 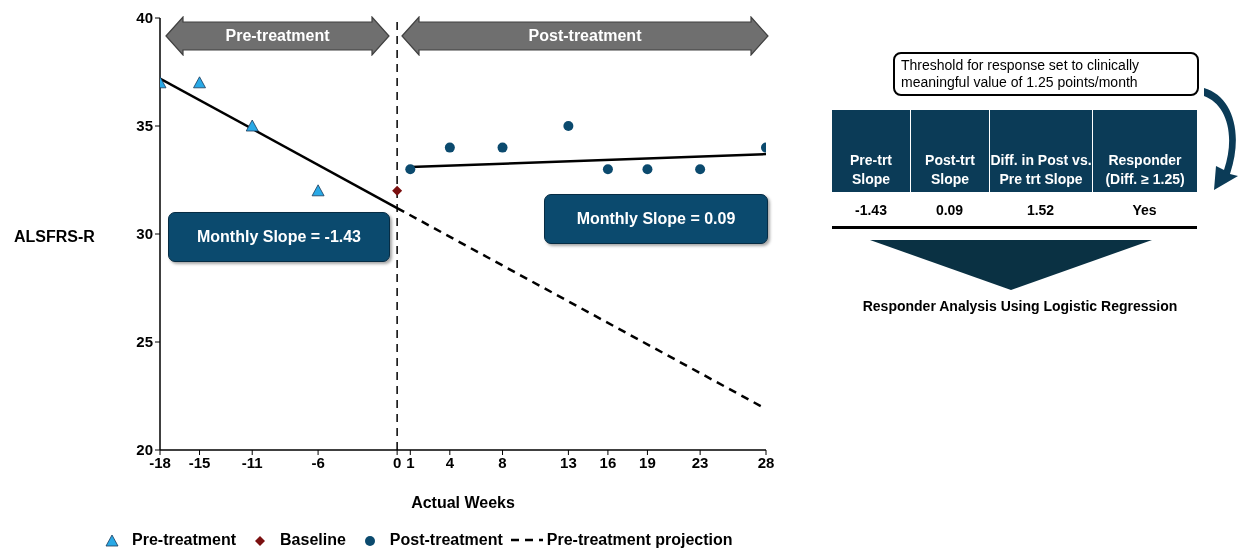 I want to click on legend-label: Baseline, so click(x=313, y=540).